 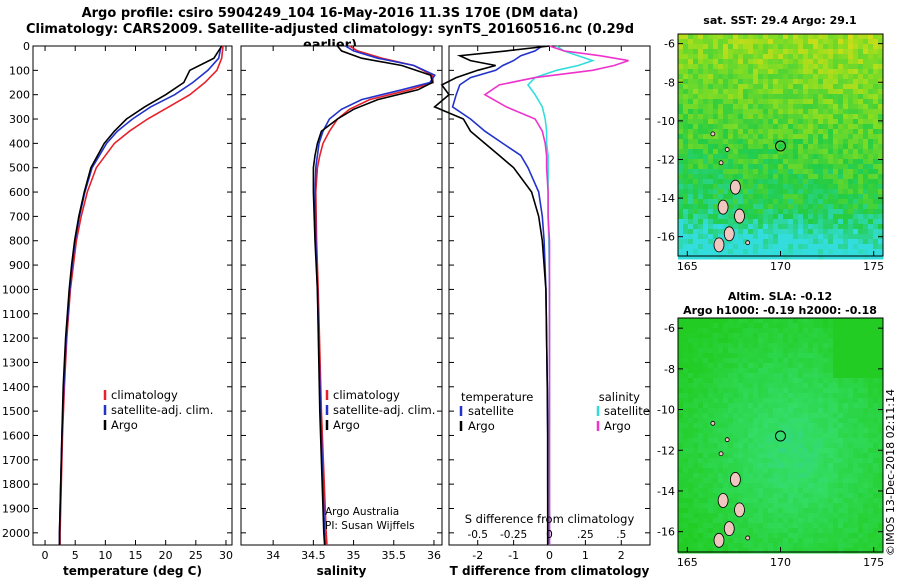 What do you see at coordinates (497, 397) in the screenshot?
I see `legend-temperature-heading: temperature` at bounding box center [497, 397].